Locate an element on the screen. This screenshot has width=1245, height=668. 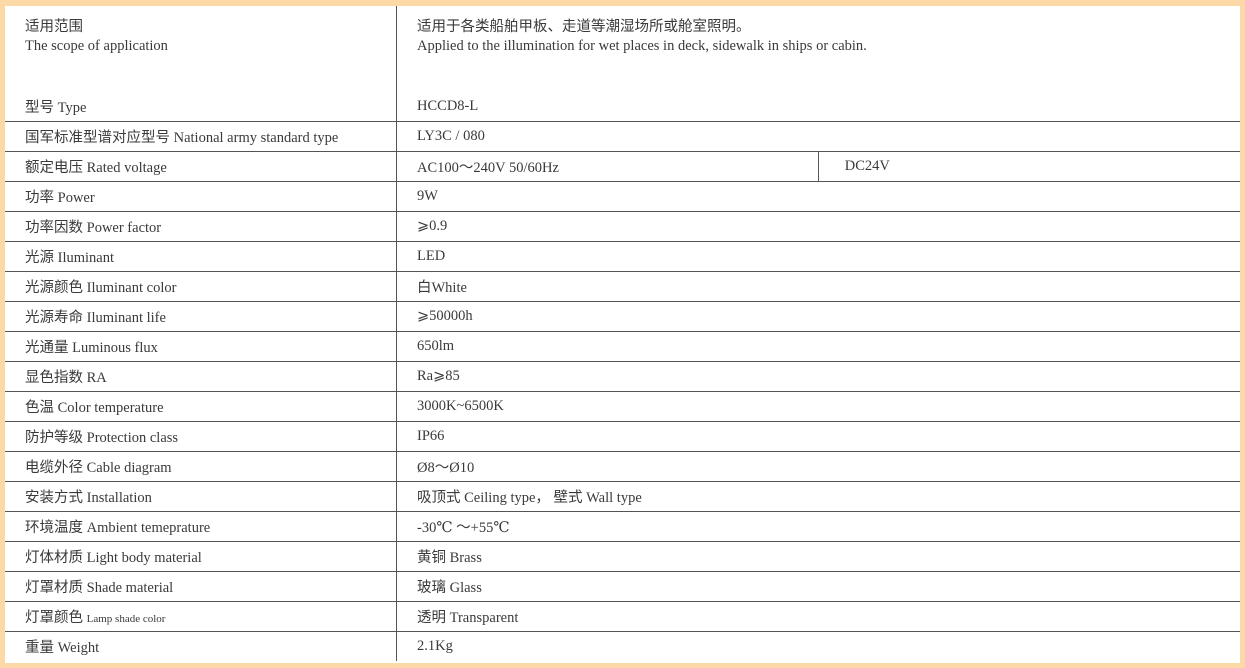
table-row: 灯罩颜色 Lamp shade color 透明 Transparent is located at coordinates (622, 616).